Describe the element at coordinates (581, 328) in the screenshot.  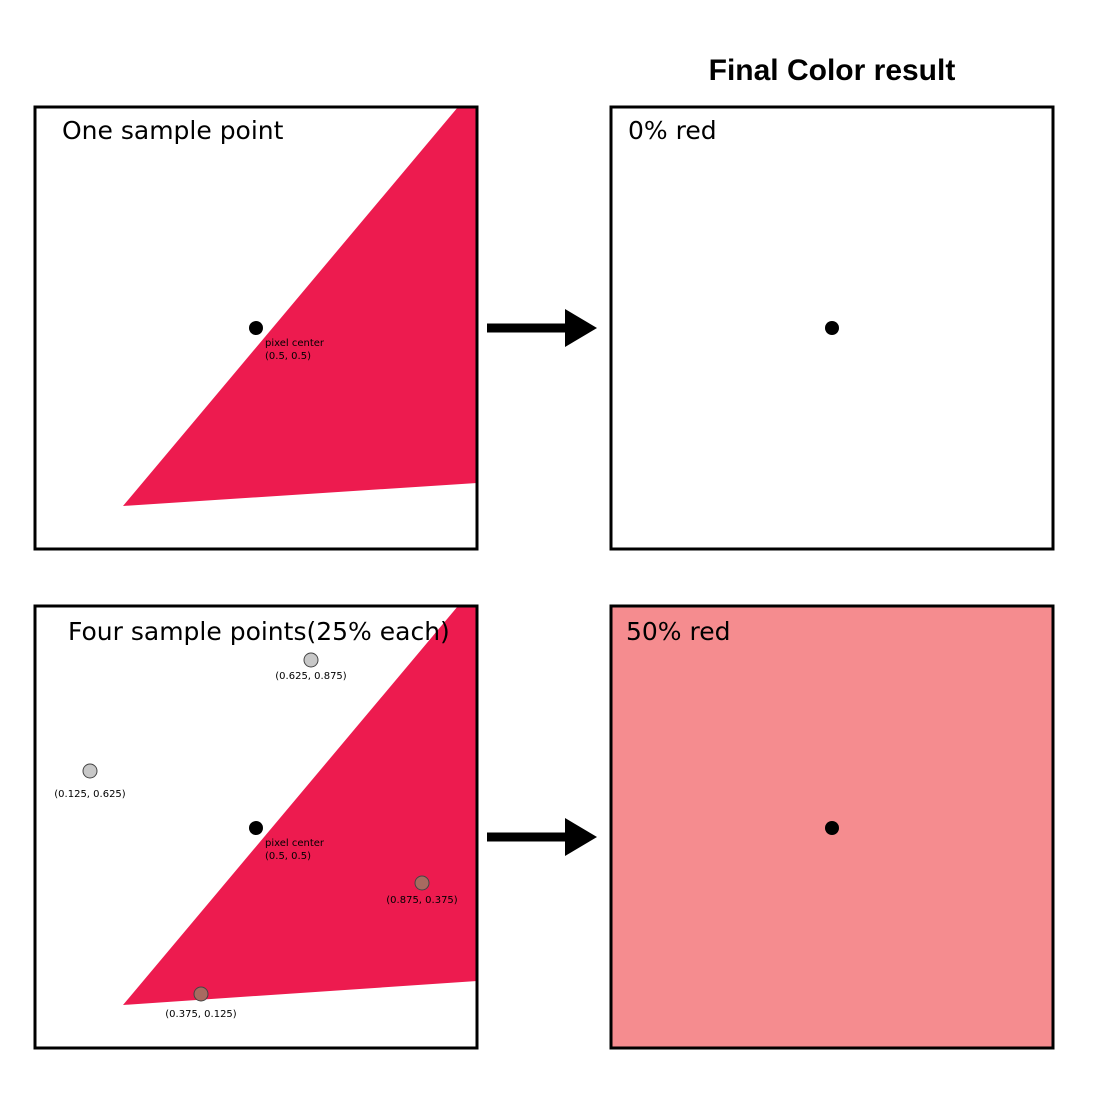
I see `top-arrow-head` at that location.